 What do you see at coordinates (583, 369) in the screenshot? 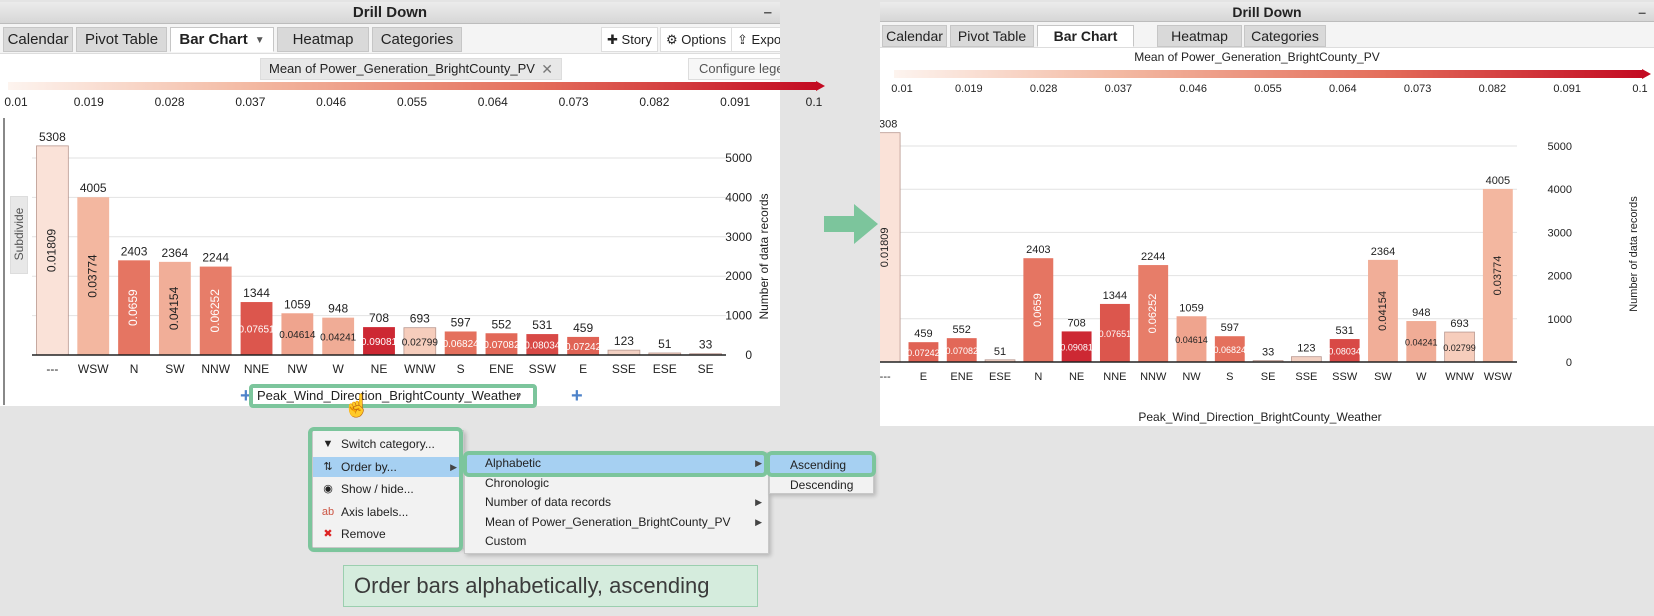
I see `x-tick-label: E` at bounding box center [583, 369].